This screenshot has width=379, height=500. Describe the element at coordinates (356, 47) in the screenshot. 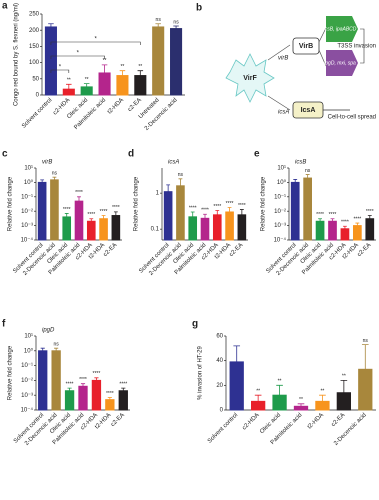

I see `invasion: T3SS invasion` at that location.